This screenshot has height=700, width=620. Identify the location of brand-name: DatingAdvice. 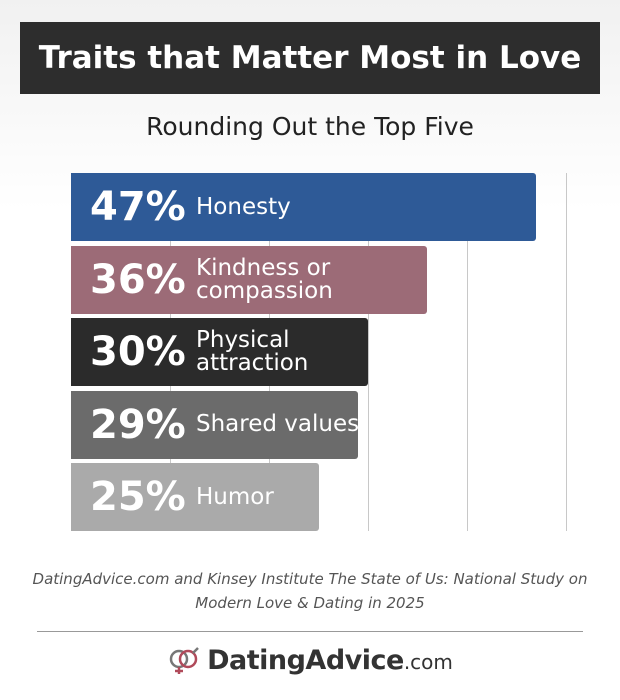
(305, 660).